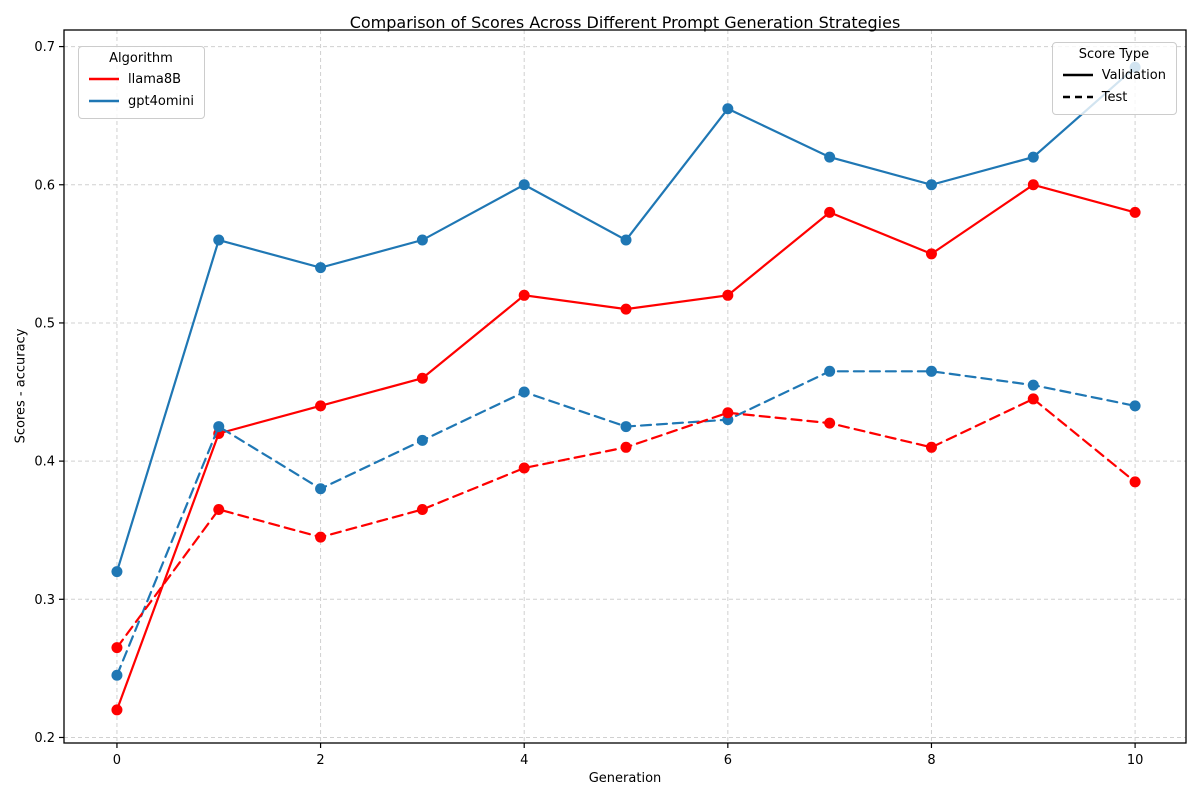  What do you see at coordinates (1033, 185) in the screenshot?
I see `data-point-llama8b-validation-gen9` at bounding box center [1033, 185].